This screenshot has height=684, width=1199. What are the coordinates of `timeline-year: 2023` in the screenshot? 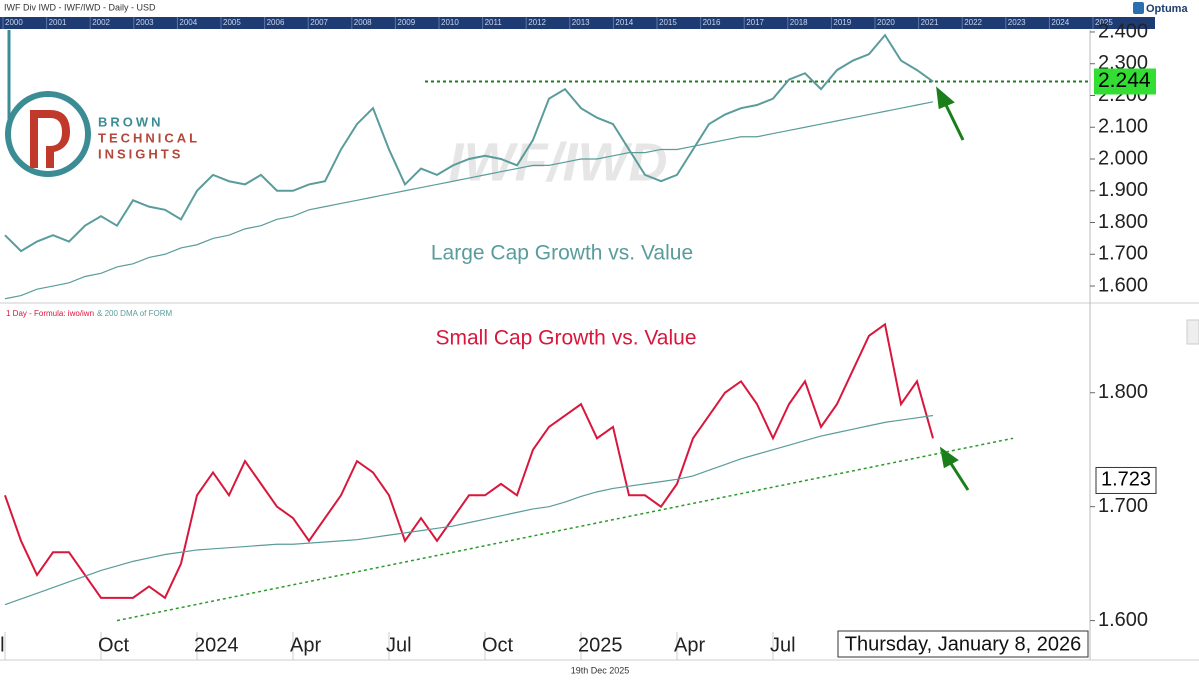 It's located at (1017, 22).